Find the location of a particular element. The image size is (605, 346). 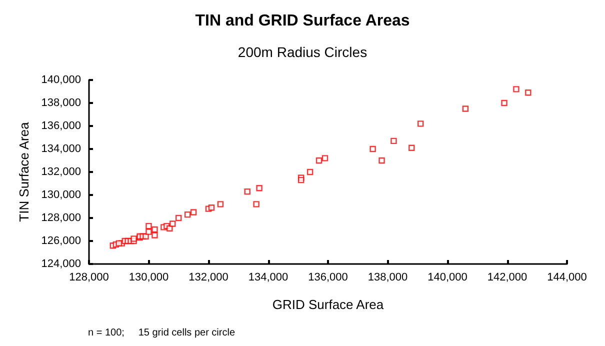

x-tick-label: 128,000 is located at coordinates (89, 278).